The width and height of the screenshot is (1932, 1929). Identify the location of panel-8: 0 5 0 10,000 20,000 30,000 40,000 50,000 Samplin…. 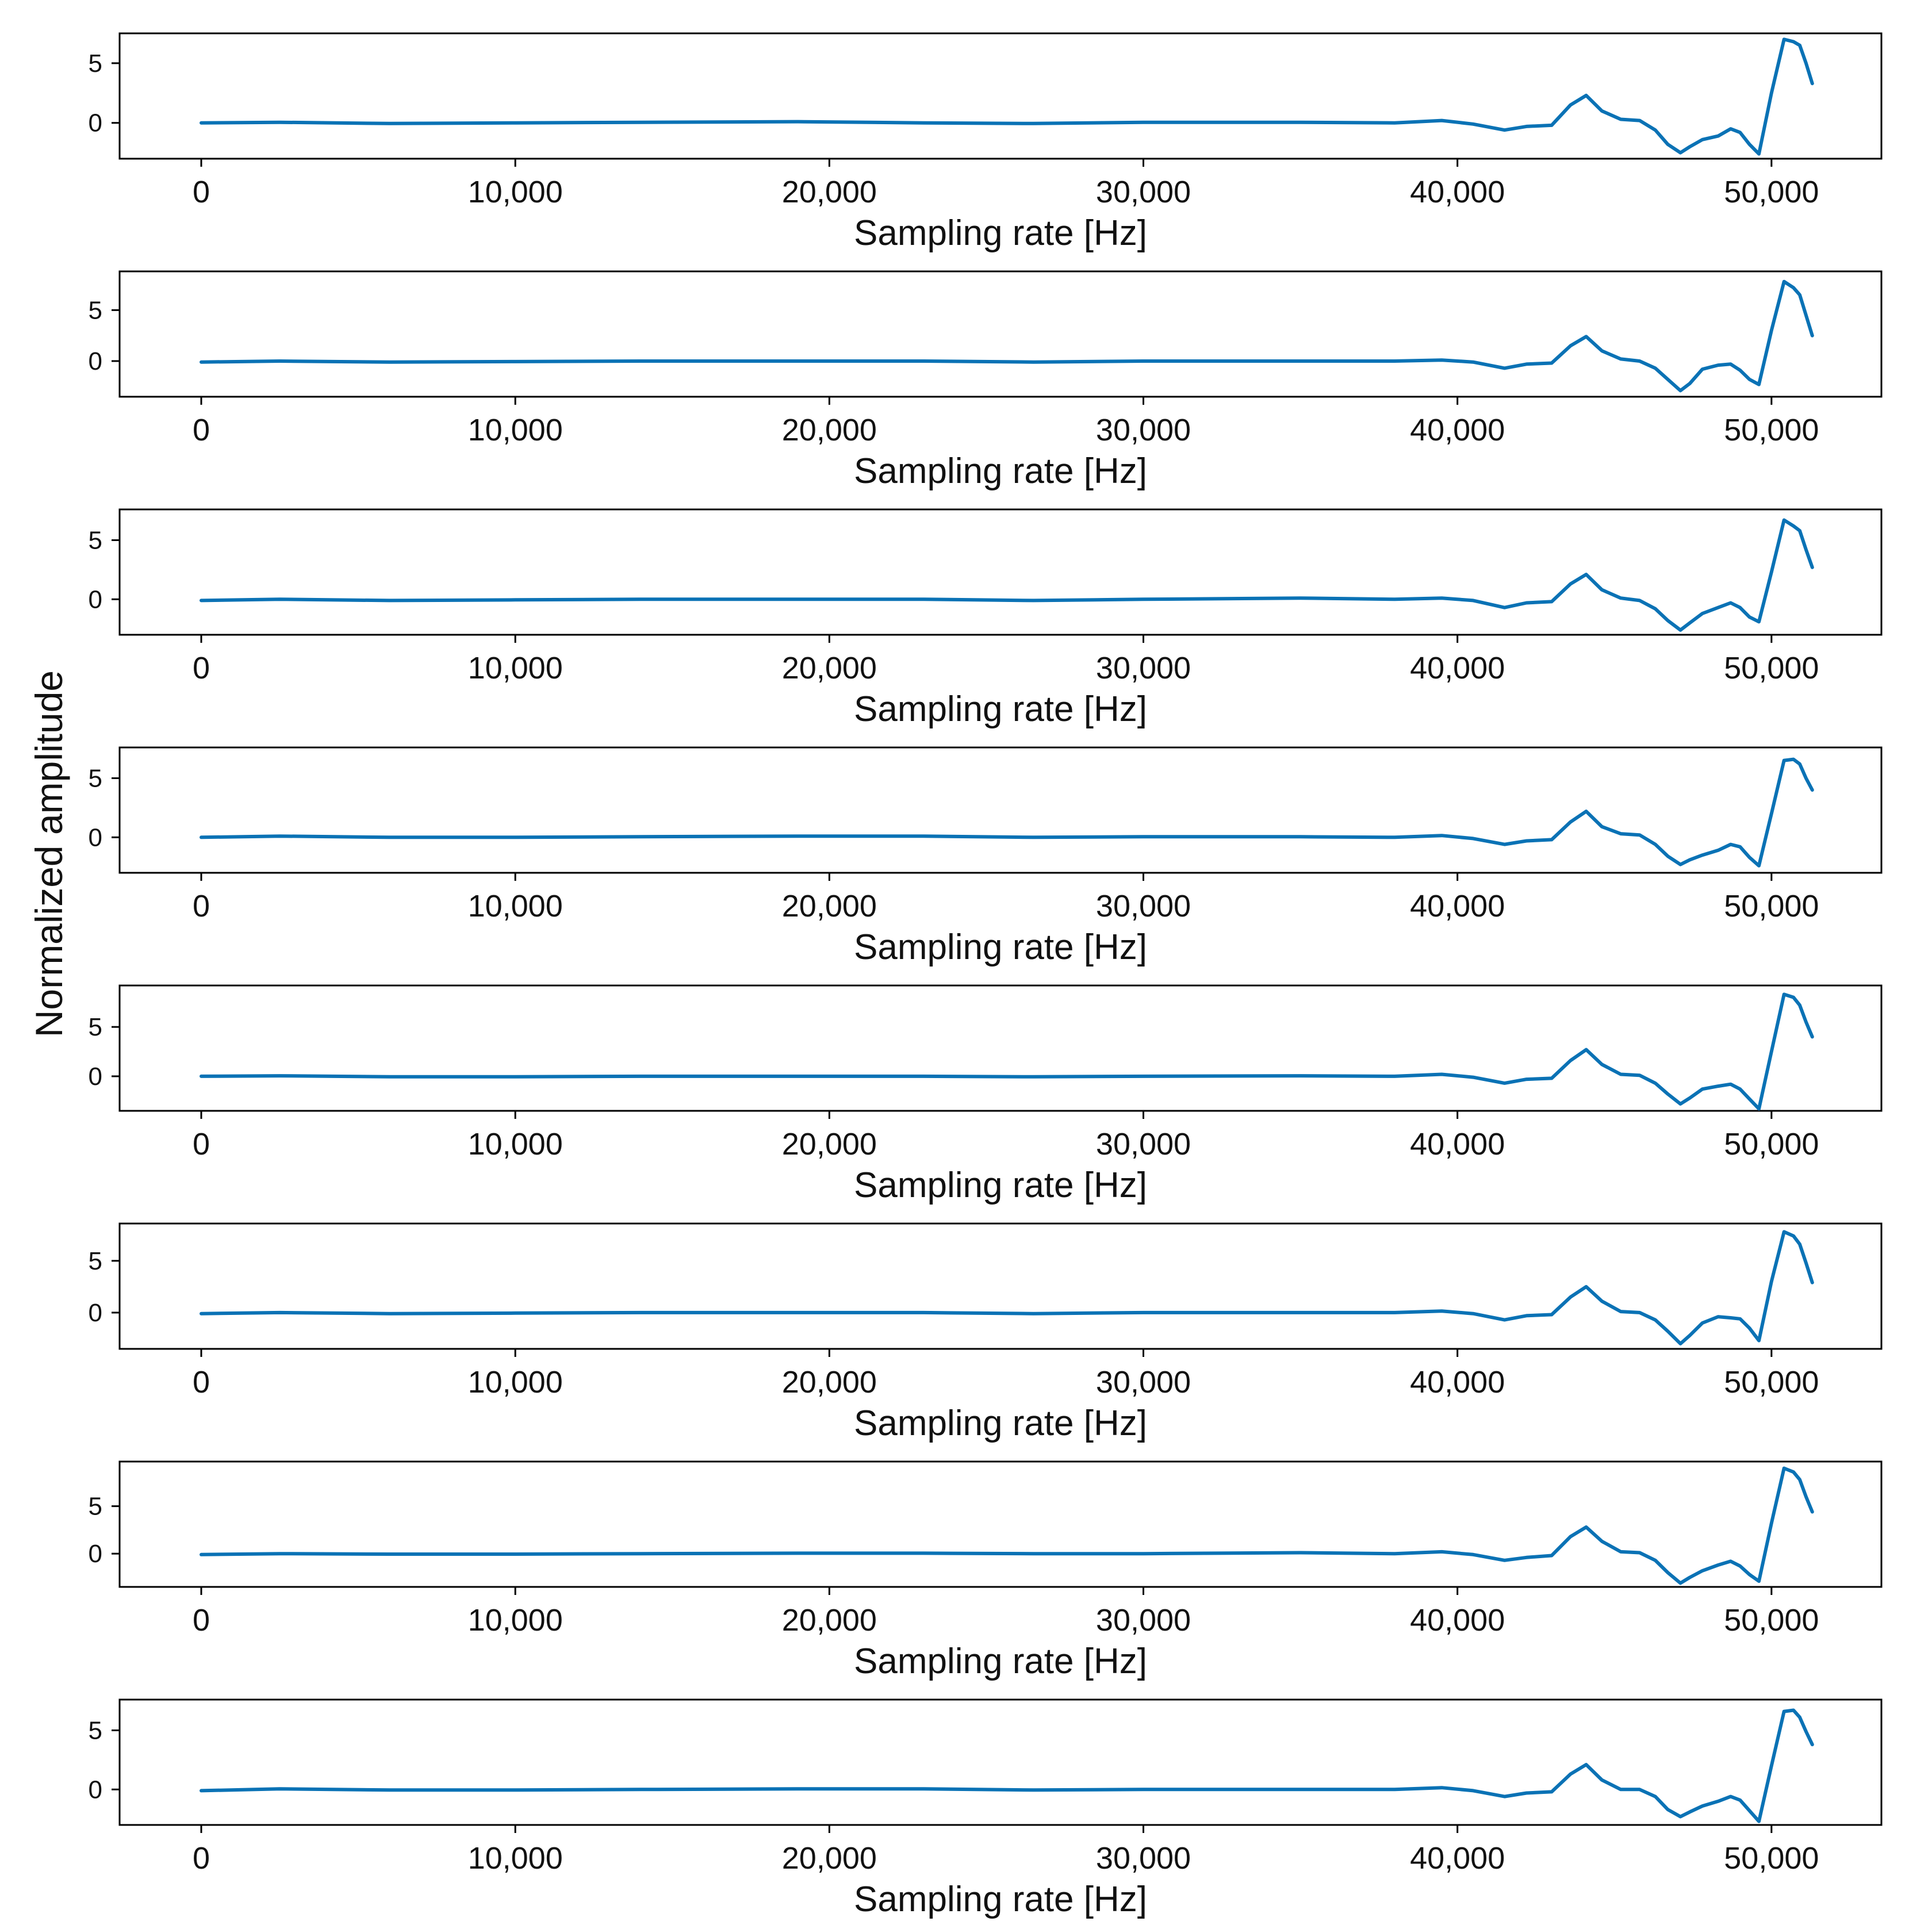
(986, 1809).